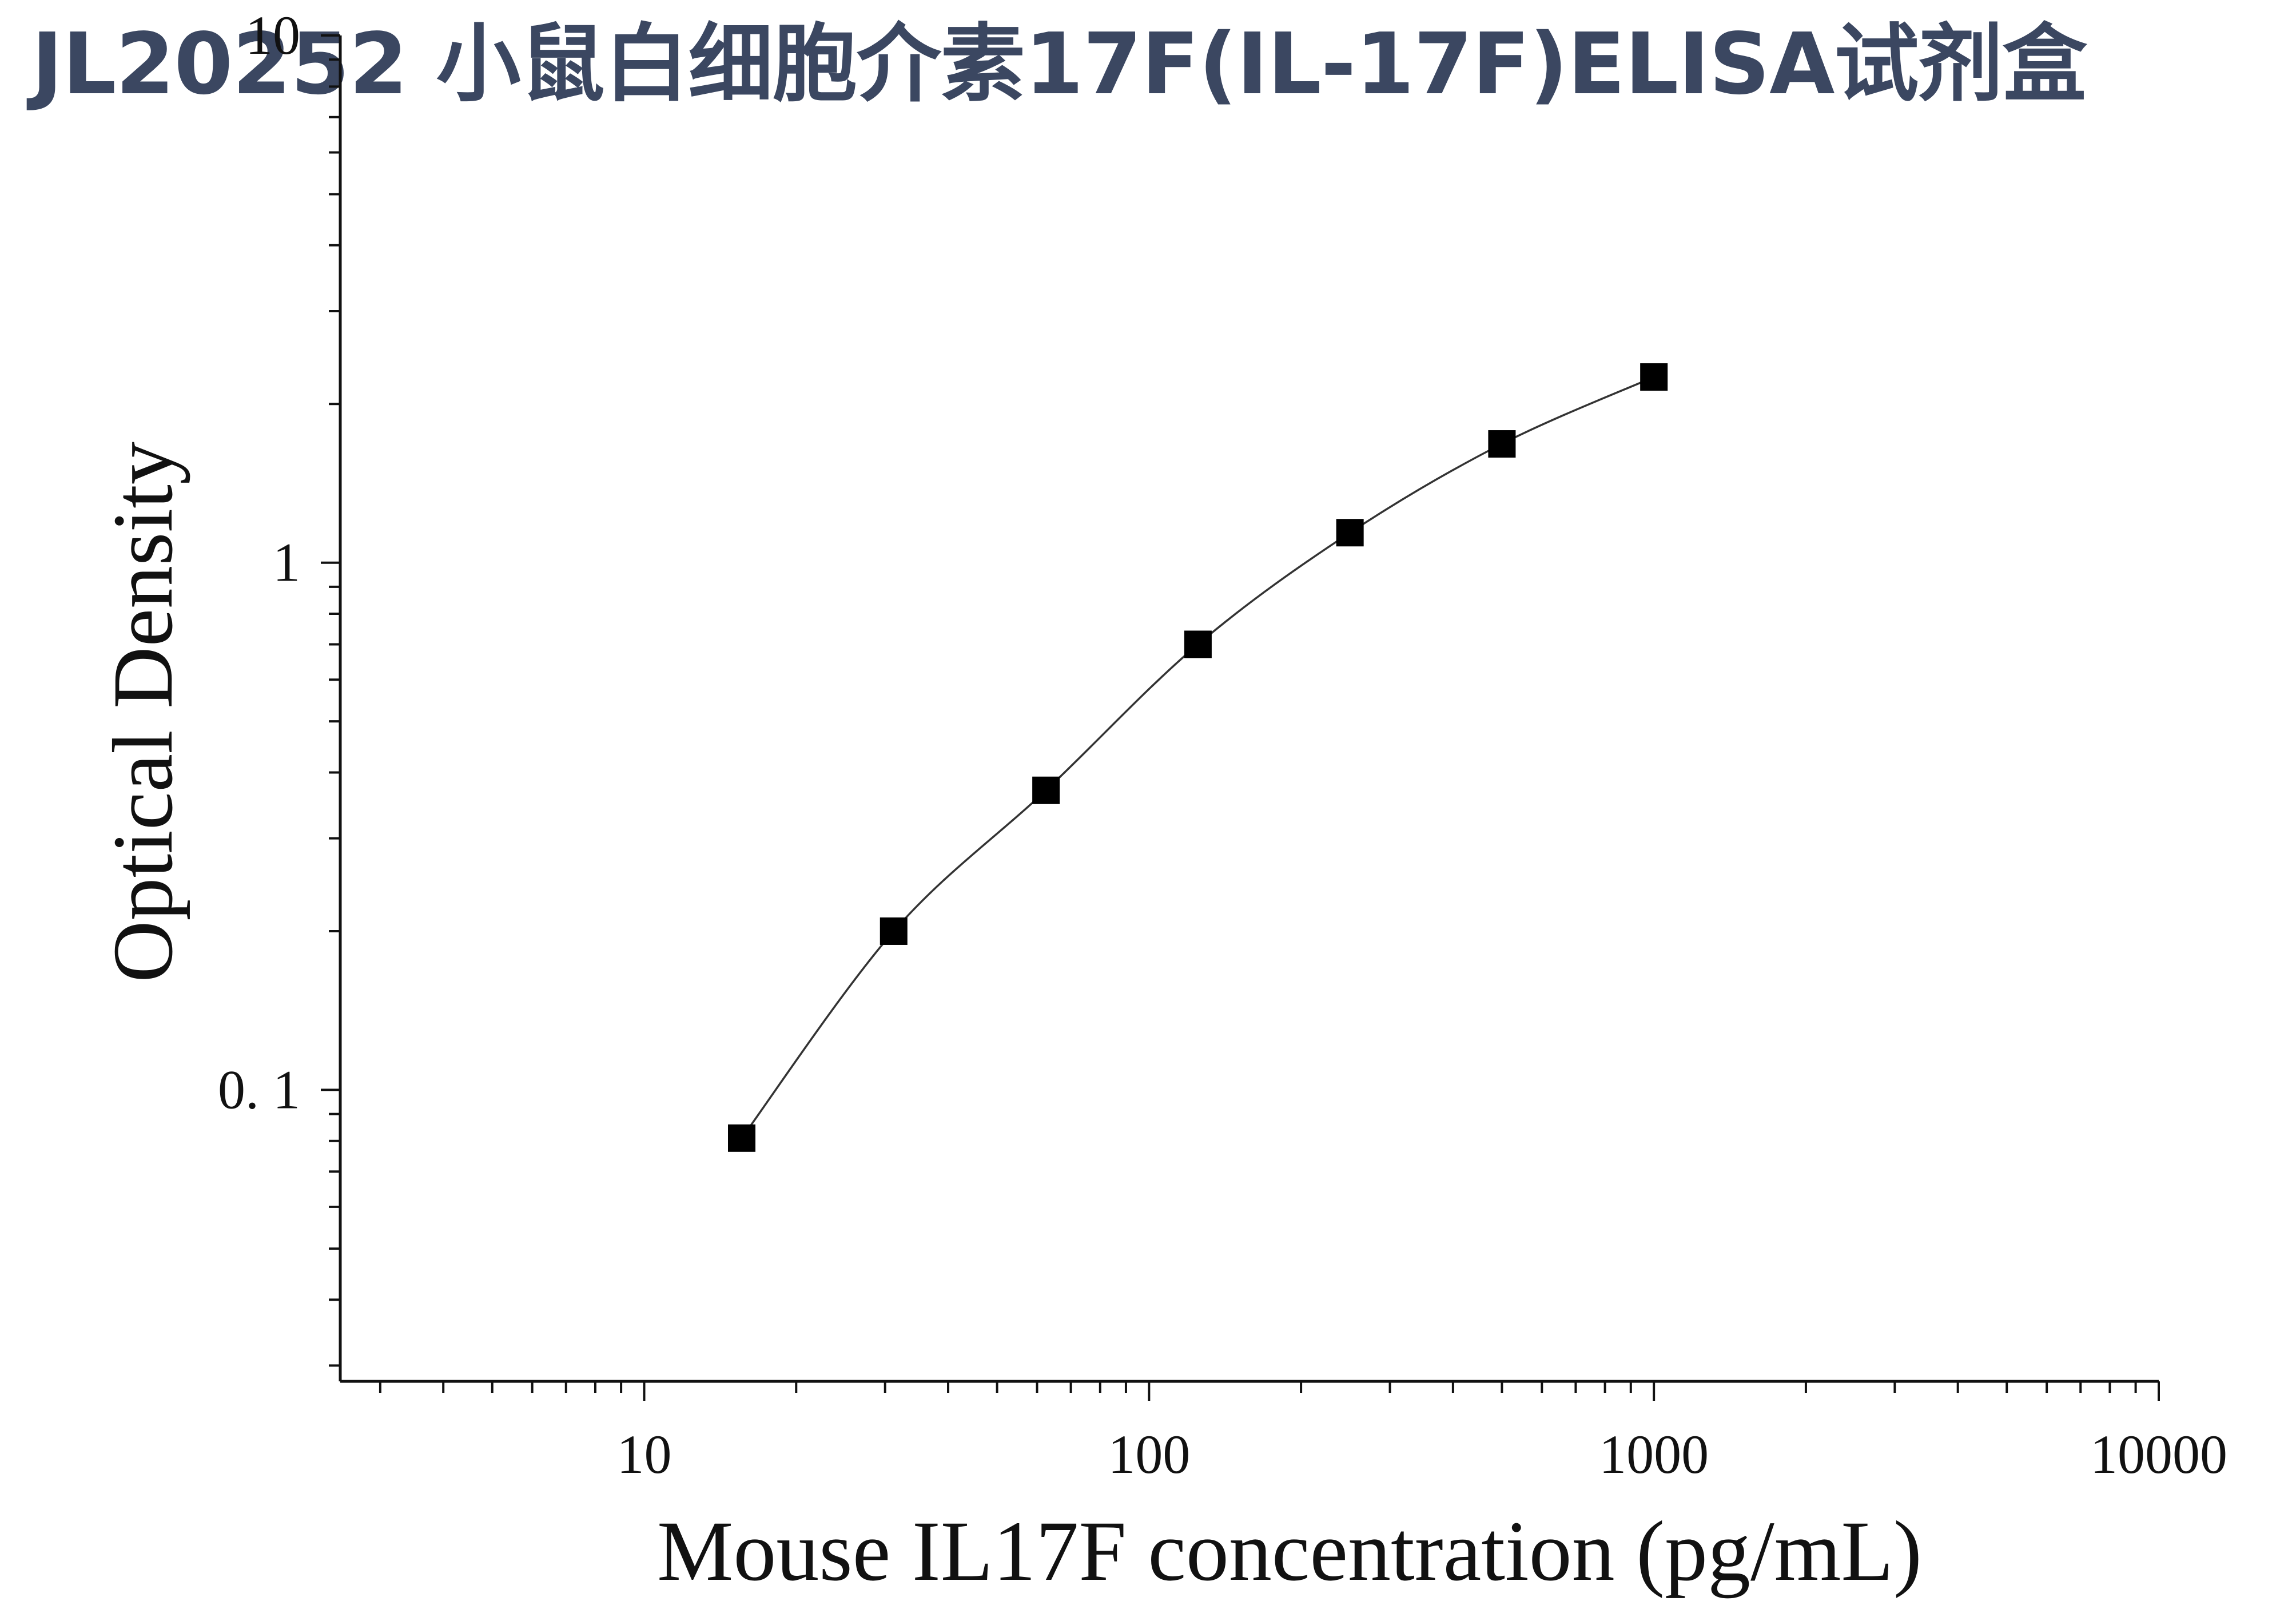 The height and width of the screenshot is (1605, 2296). What do you see at coordinates (142, 712) in the screenshot?
I see `y-axis-label: Optical Density` at bounding box center [142, 712].